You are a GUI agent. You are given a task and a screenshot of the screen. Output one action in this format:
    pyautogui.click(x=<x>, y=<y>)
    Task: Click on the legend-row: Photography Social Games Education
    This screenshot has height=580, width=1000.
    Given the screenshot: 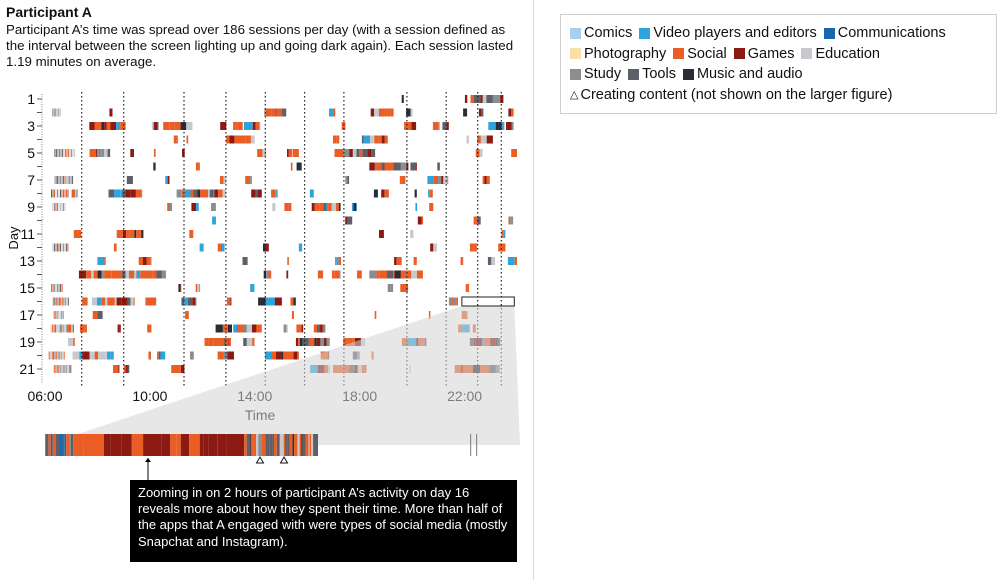 What is the action you would take?
    pyautogui.click(x=783, y=54)
    